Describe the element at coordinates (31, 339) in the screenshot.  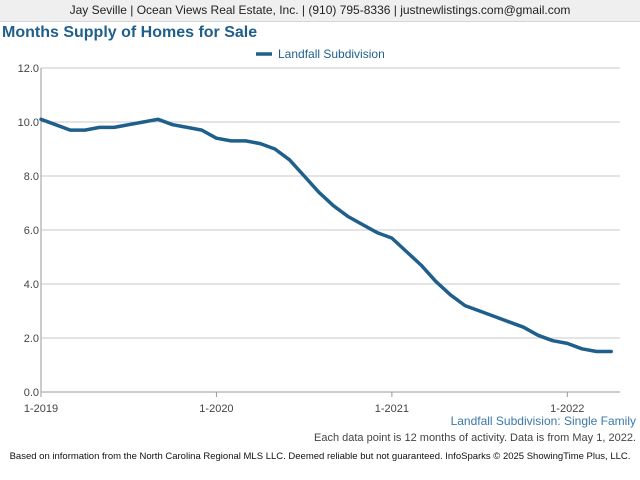
I see `y-tick-label: 2.0` at that location.